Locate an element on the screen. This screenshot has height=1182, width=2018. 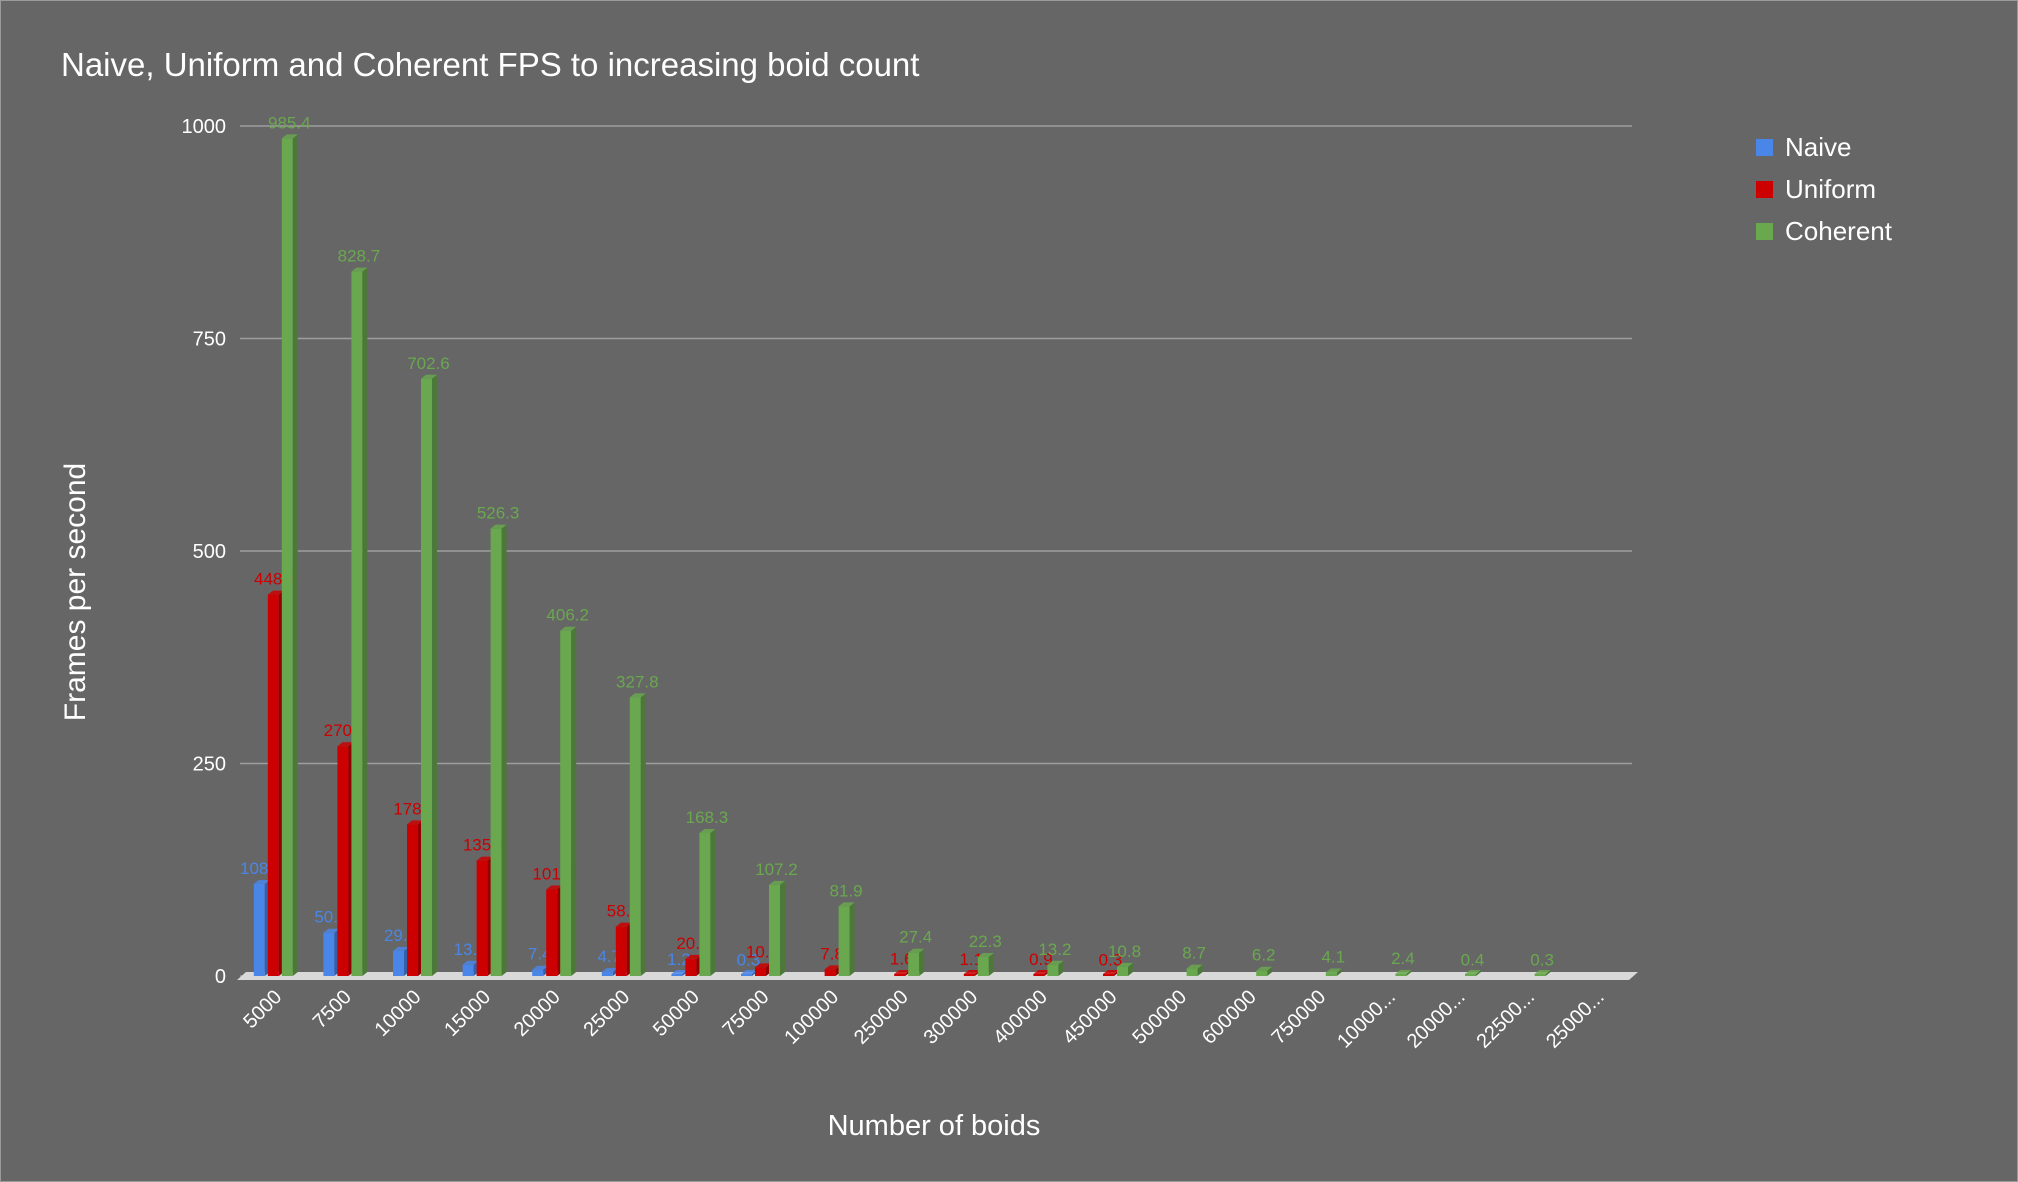
legend-swatch-coherent is located at coordinates (1764, 231).